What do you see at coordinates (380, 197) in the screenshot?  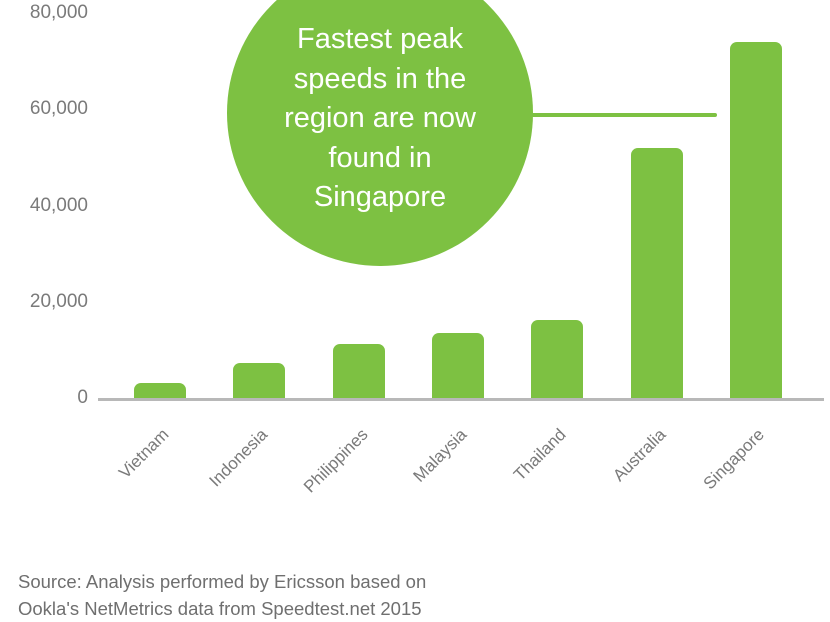 I see `callout-line: Singapore` at bounding box center [380, 197].